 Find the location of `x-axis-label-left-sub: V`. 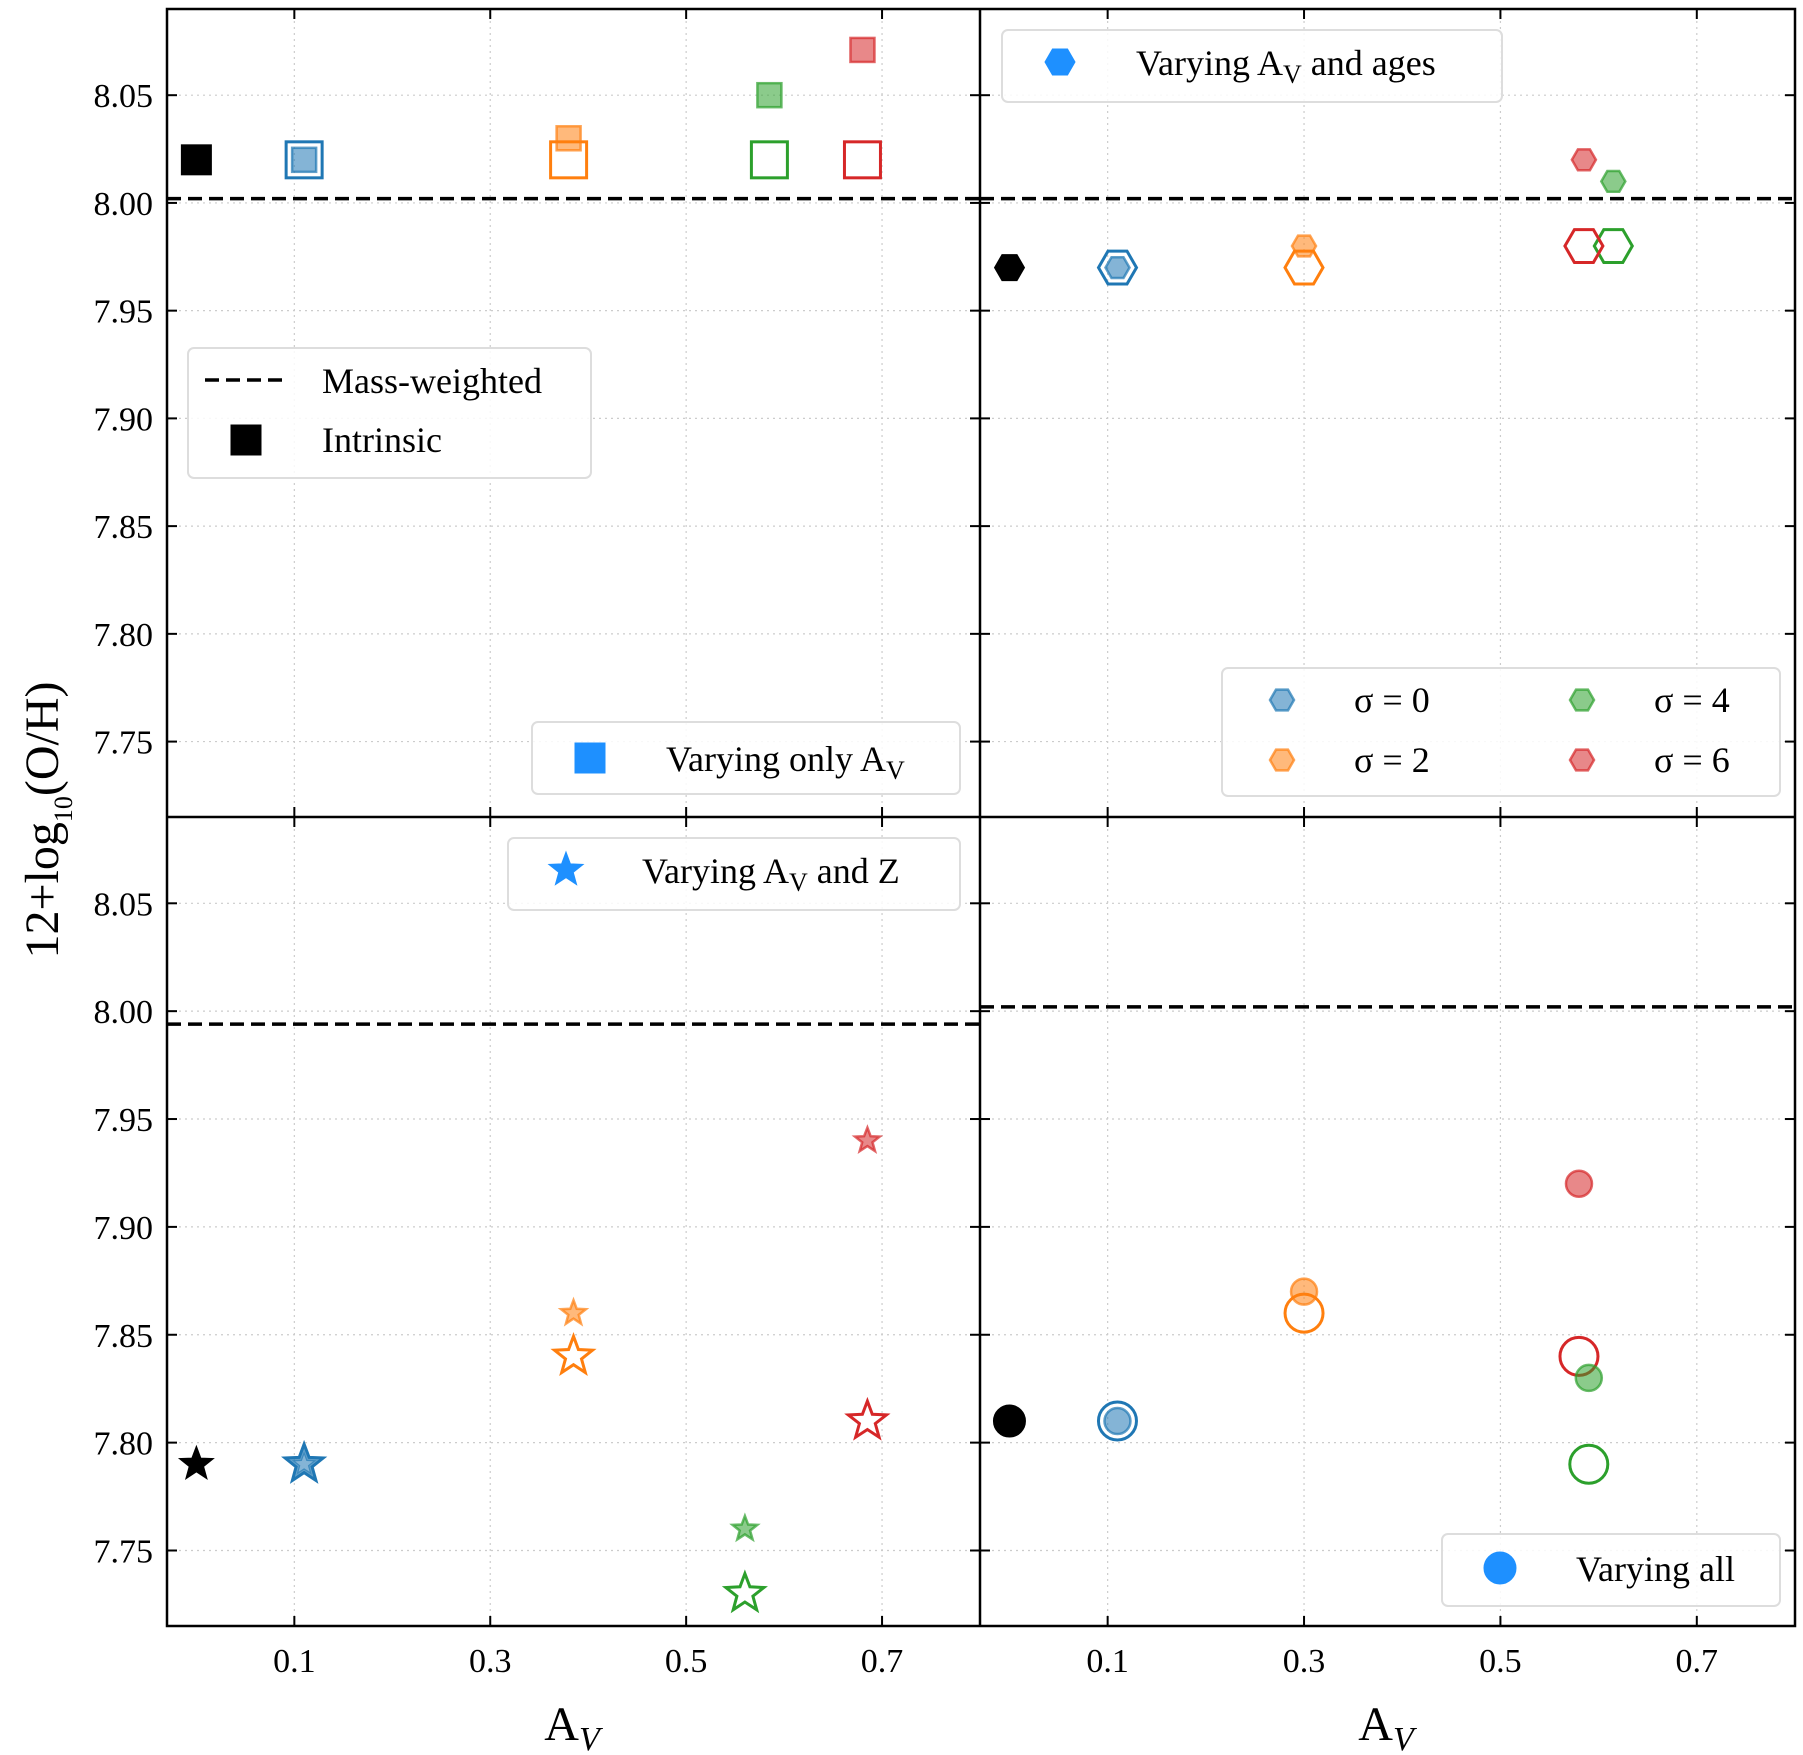

x-axis-label-left-sub: V is located at coordinates (591, 1738).